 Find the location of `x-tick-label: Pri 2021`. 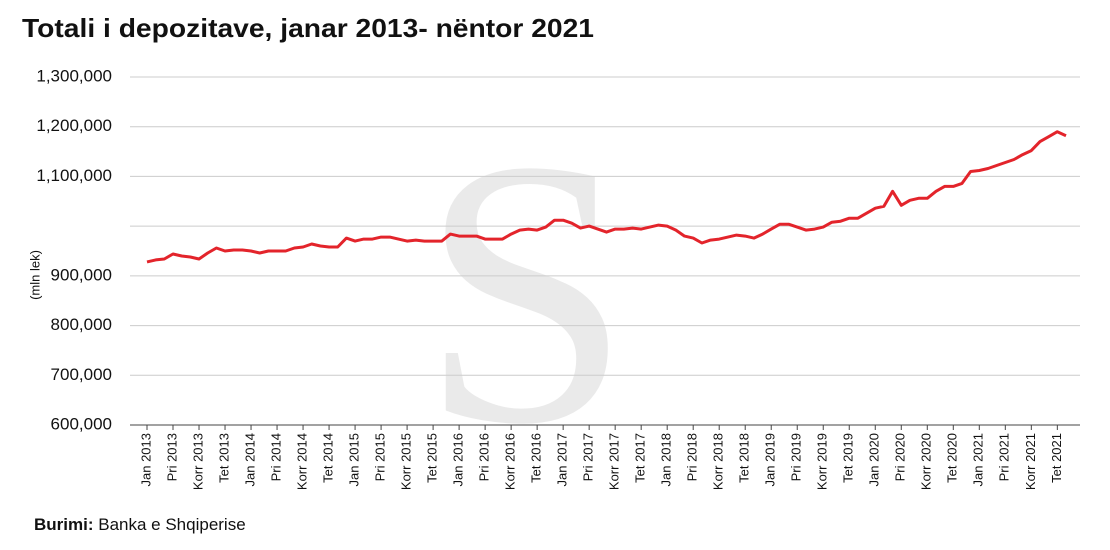

x-tick-label: Pri 2021 is located at coordinates (1004, 457).